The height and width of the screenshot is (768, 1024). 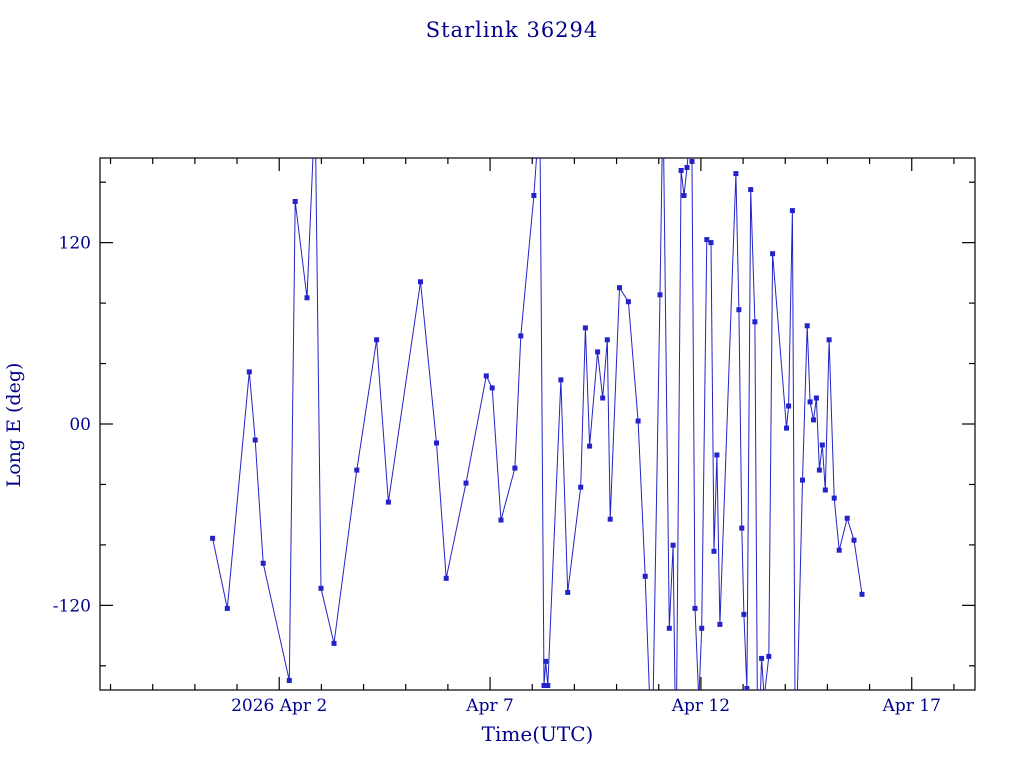 I want to click on x-tick-label: Apr 17, so click(x=911, y=706).